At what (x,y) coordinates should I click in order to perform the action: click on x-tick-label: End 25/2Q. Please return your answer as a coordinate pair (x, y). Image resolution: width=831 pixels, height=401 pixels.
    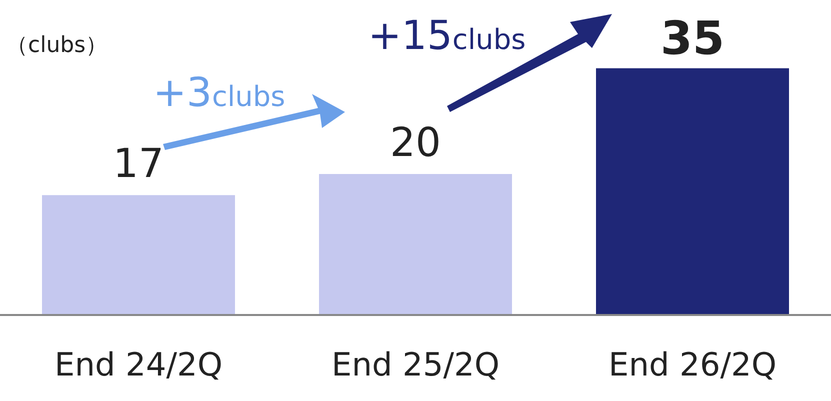
    Looking at the image, I should click on (415, 365).